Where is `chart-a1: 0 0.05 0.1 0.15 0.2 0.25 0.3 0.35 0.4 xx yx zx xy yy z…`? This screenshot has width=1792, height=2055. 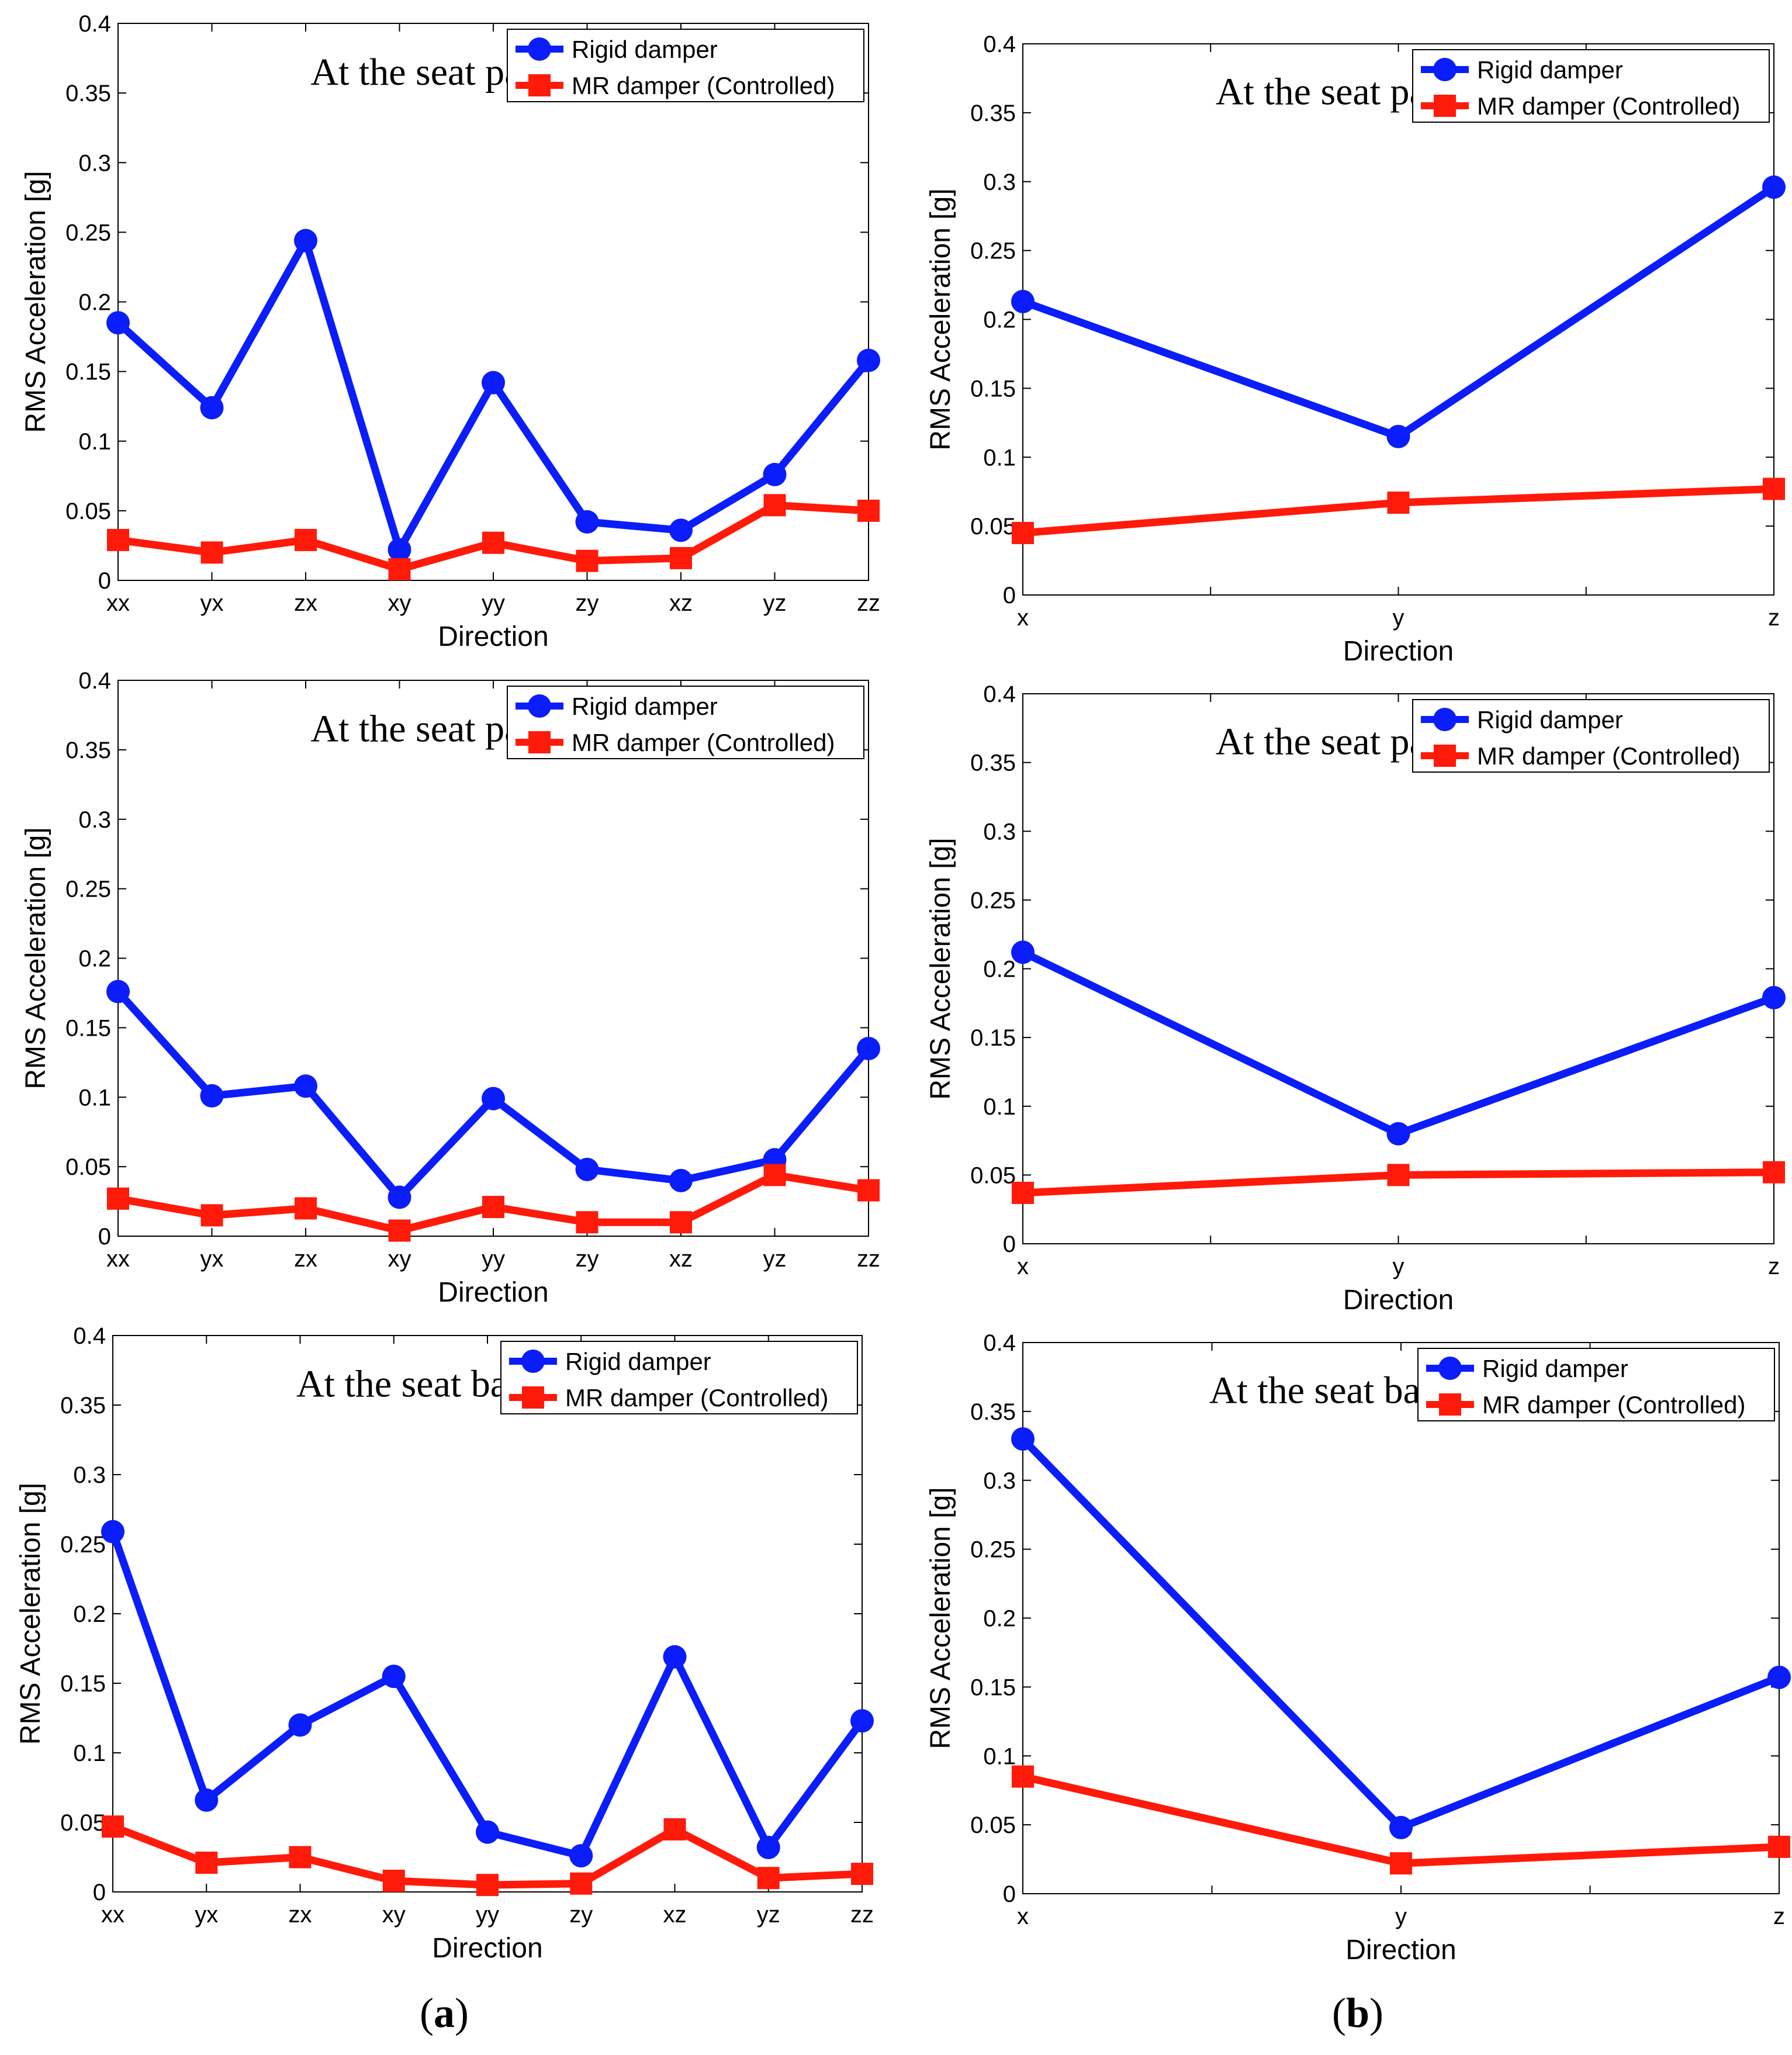 chart-a1: 0 0.05 0.1 0.15 0.2 0.25 0.3 0.35 0.4 xx yx zx xy yy z… is located at coordinates (450, 331).